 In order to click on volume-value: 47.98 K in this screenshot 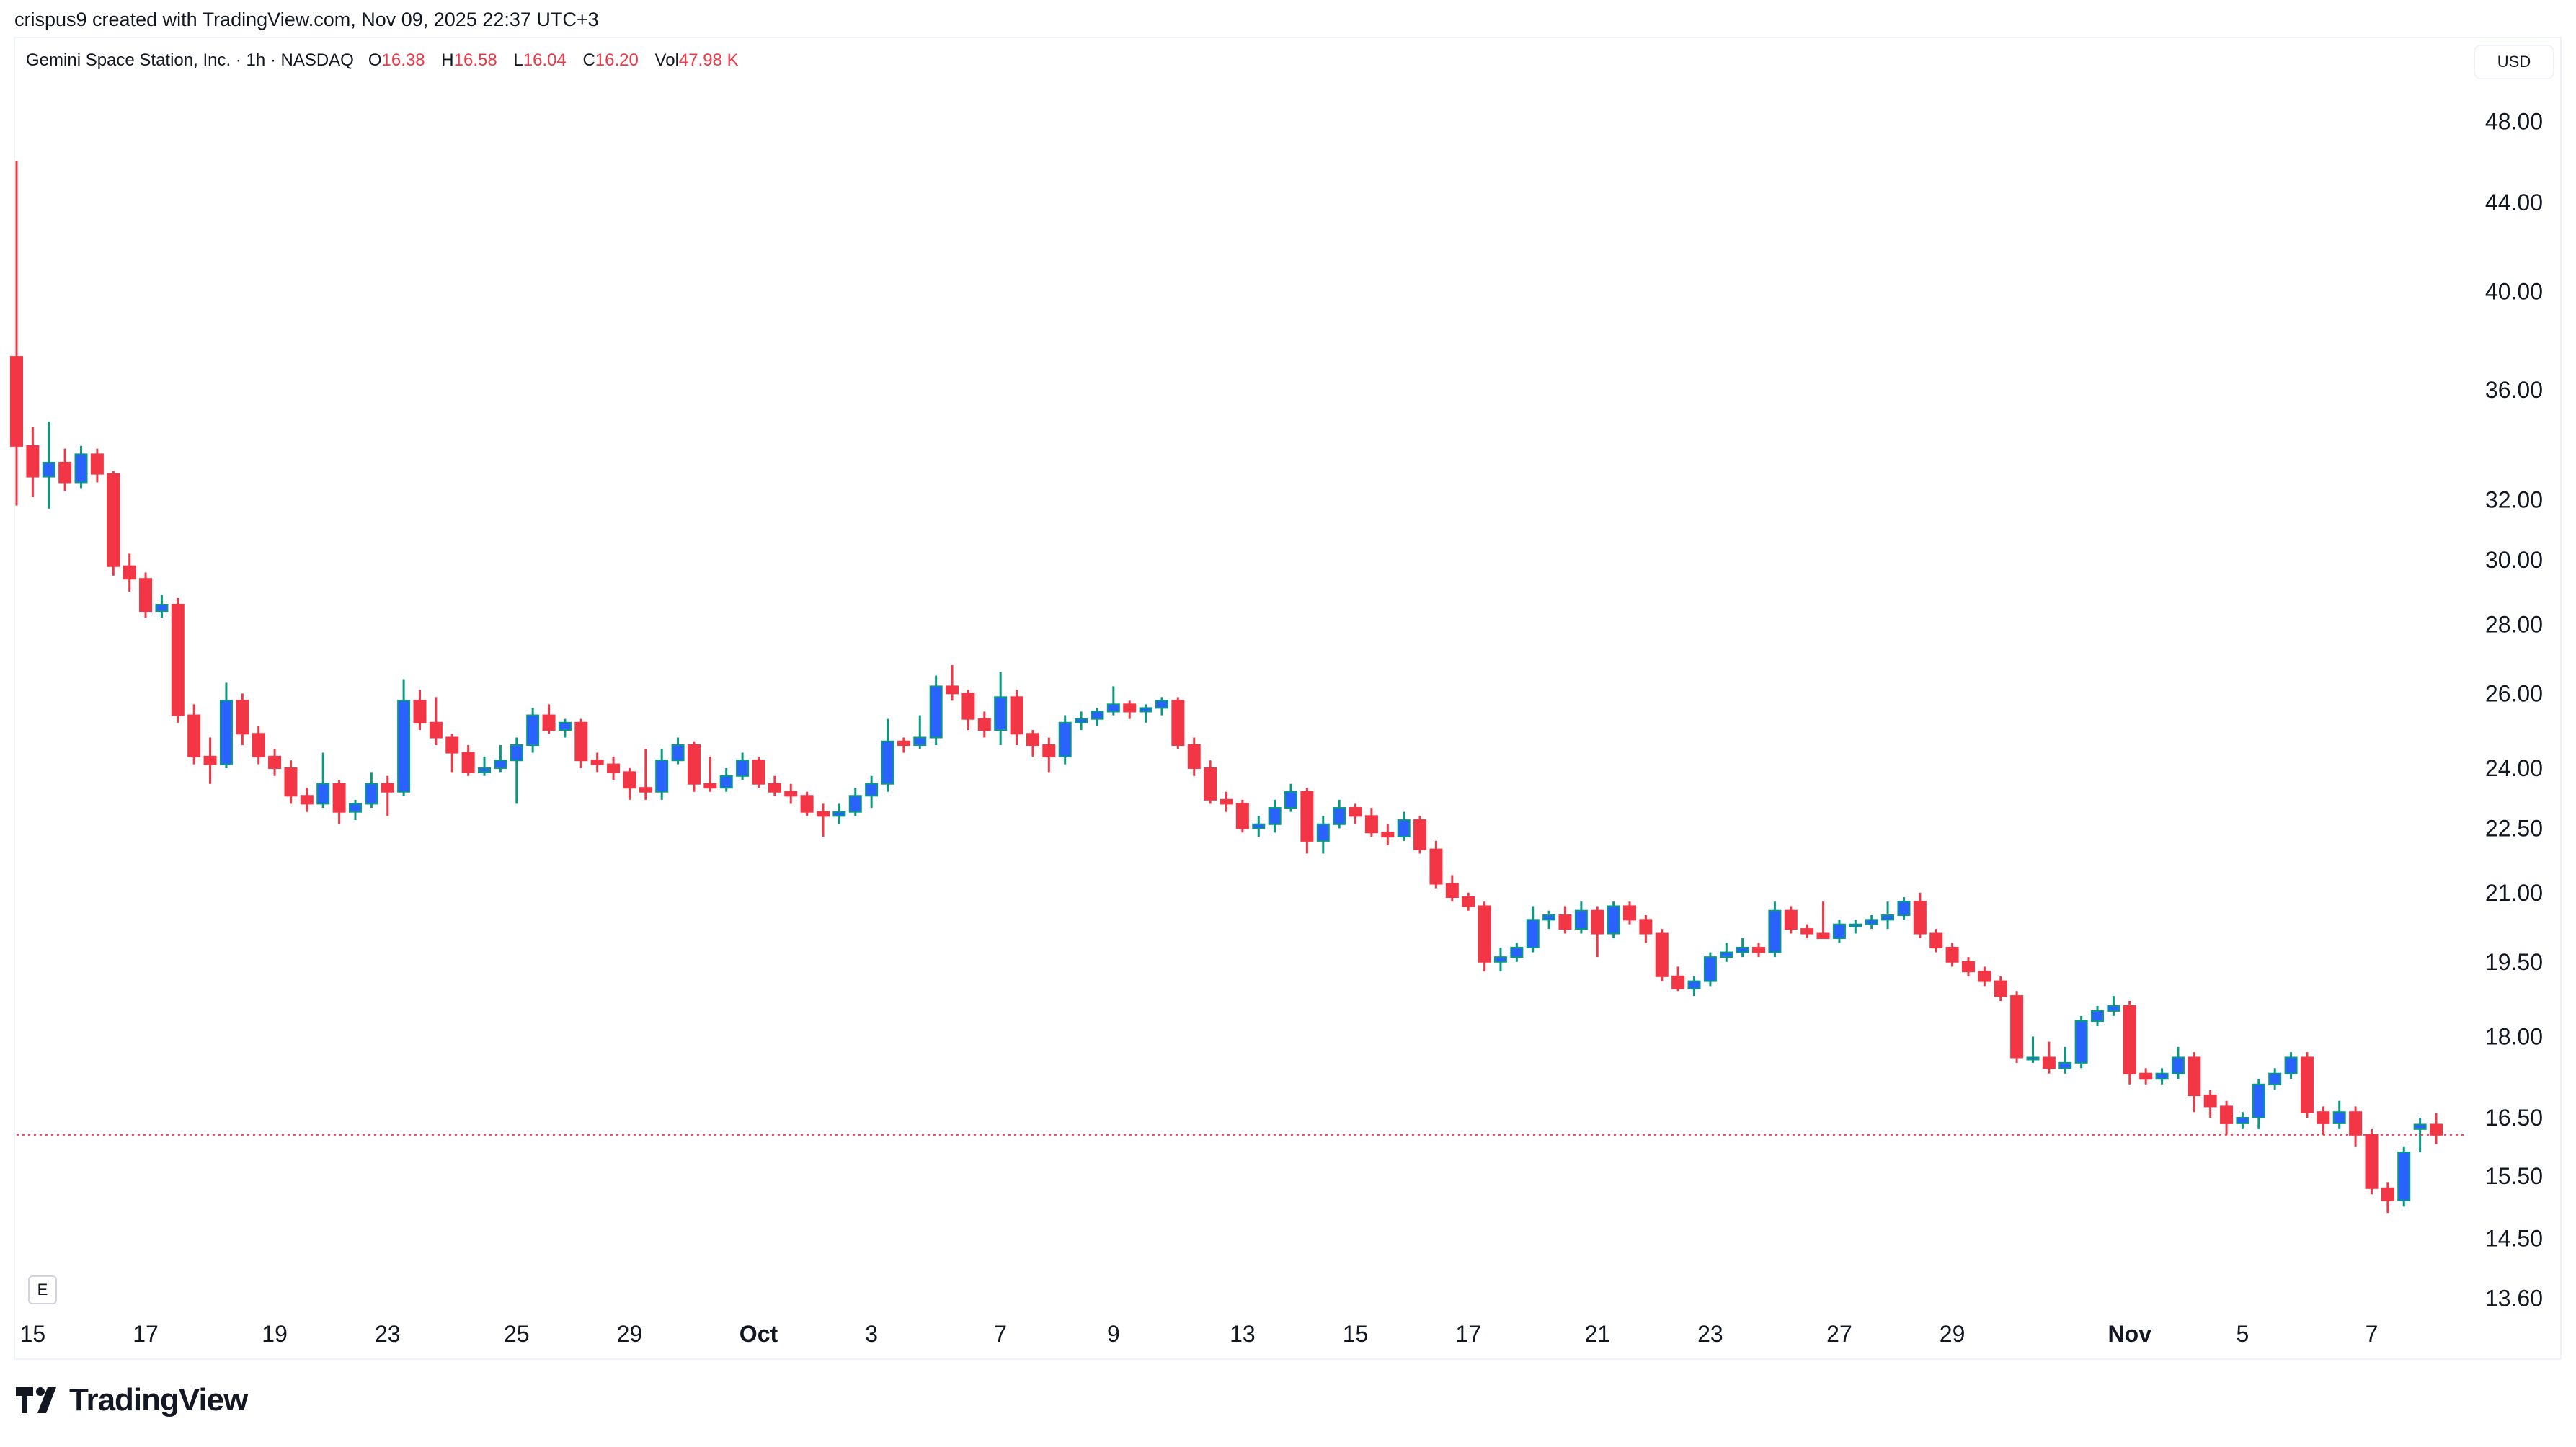, I will do `click(708, 60)`.